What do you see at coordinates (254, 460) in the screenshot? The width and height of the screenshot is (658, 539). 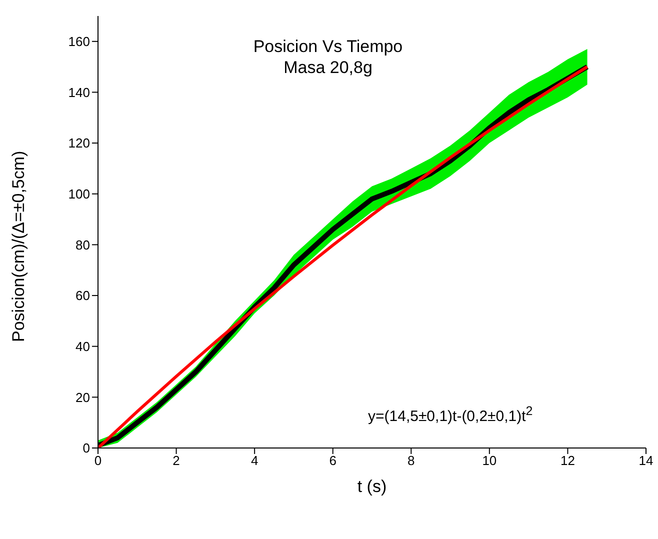 I see `x-tick-label: 4` at bounding box center [254, 460].